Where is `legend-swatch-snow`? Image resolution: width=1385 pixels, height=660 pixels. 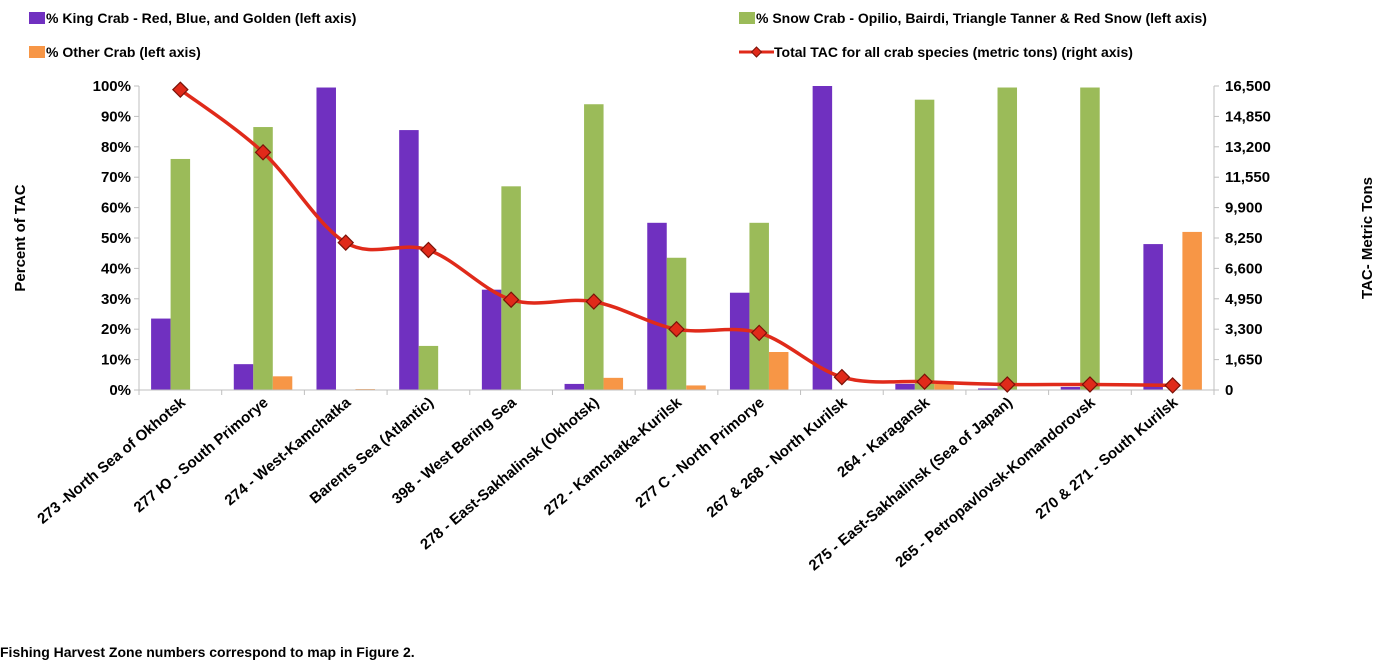
legend-swatch-snow is located at coordinates (747, 18).